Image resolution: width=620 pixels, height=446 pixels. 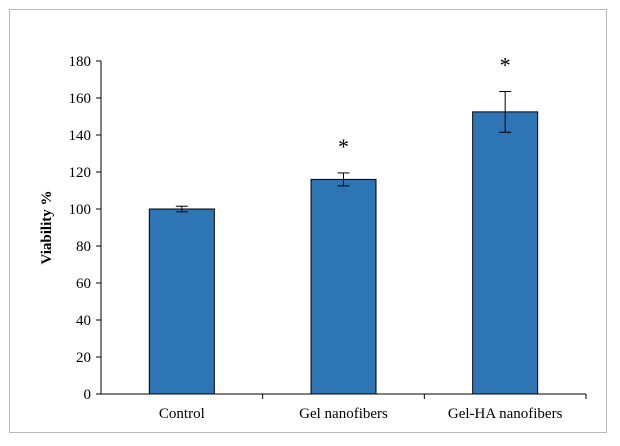 What do you see at coordinates (80, 99) in the screenshot?
I see `y-tick-label: 160` at bounding box center [80, 99].